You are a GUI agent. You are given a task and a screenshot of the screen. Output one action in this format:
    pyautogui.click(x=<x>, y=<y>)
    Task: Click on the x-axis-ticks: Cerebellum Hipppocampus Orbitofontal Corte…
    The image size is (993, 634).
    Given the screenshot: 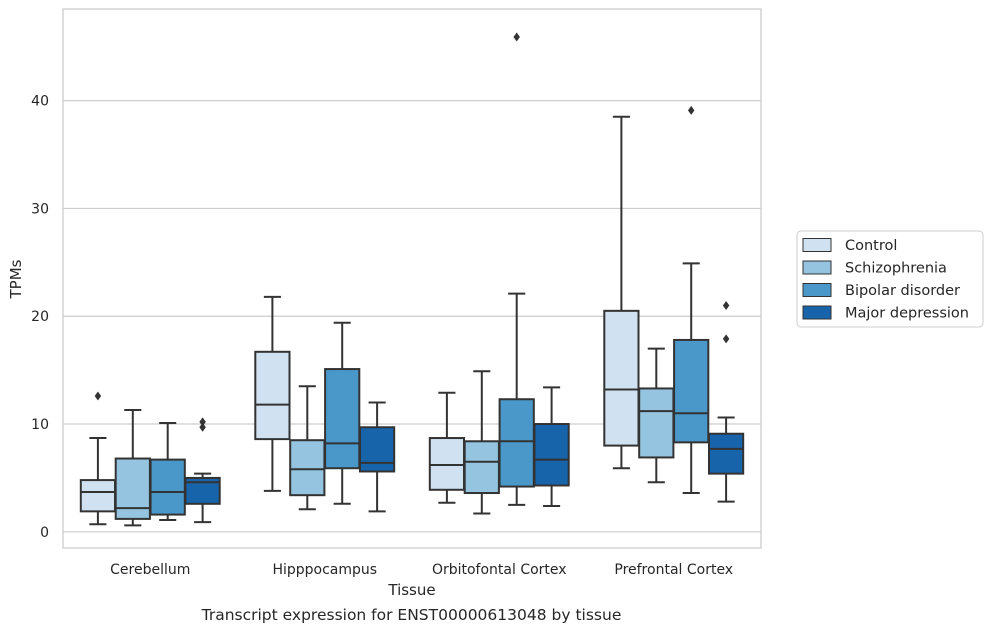 What is the action you would take?
    pyautogui.click(x=421, y=570)
    